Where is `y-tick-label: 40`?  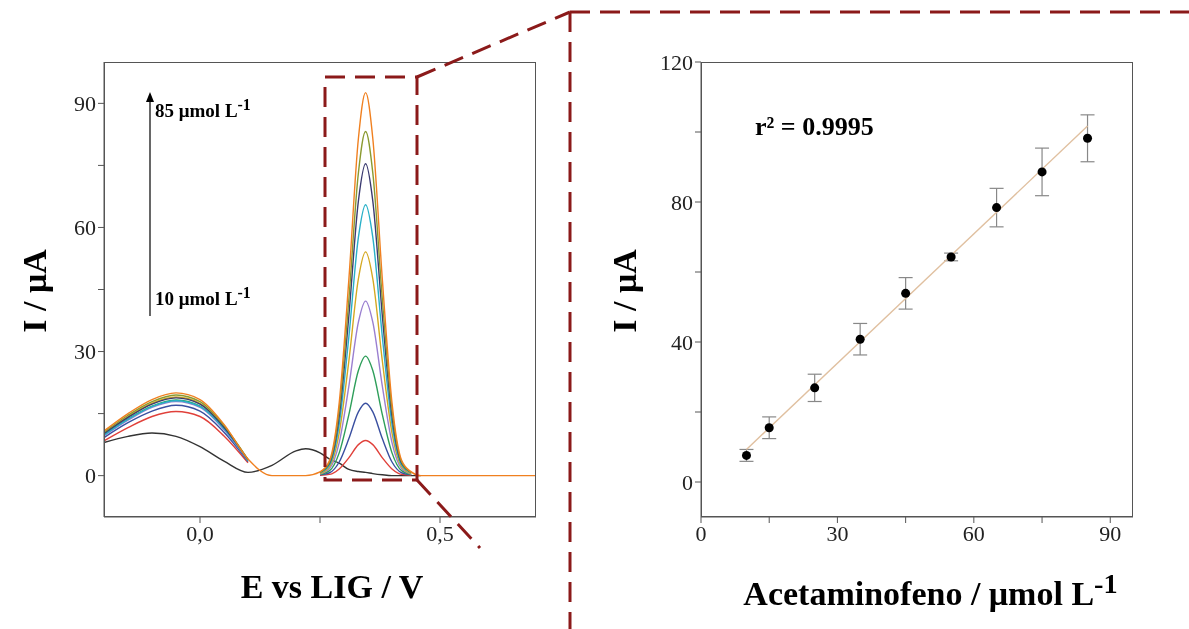
y-tick-label: 40 is located at coordinates (682, 342).